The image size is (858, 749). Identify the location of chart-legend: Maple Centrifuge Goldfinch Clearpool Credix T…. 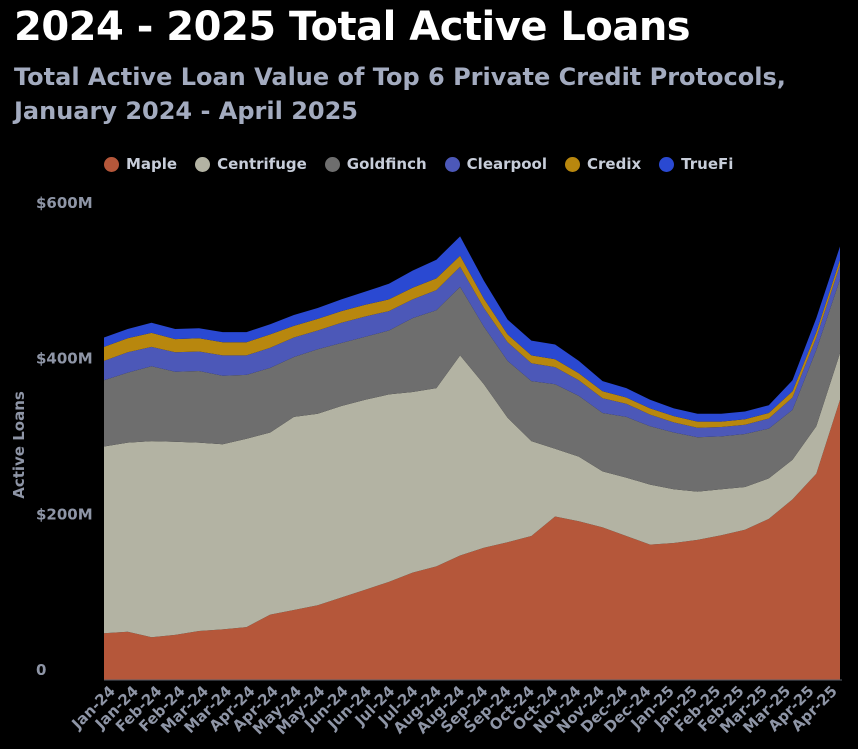
(418, 164).